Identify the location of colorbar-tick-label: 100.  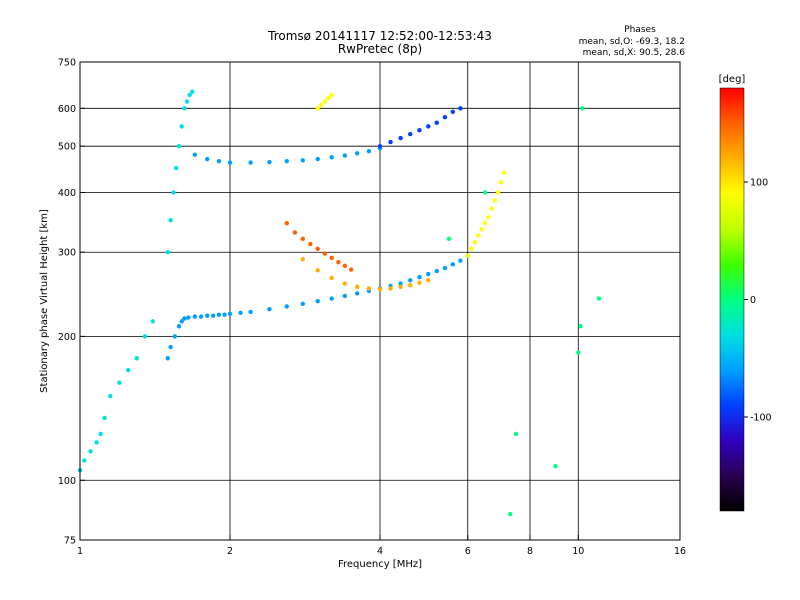
(759, 183).